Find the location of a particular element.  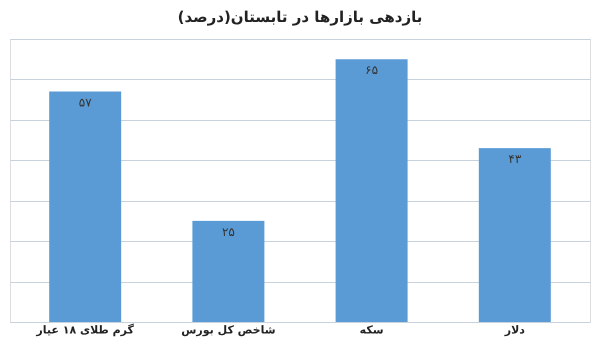

data-label: ۴۳ is located at coordinates (515, 159).